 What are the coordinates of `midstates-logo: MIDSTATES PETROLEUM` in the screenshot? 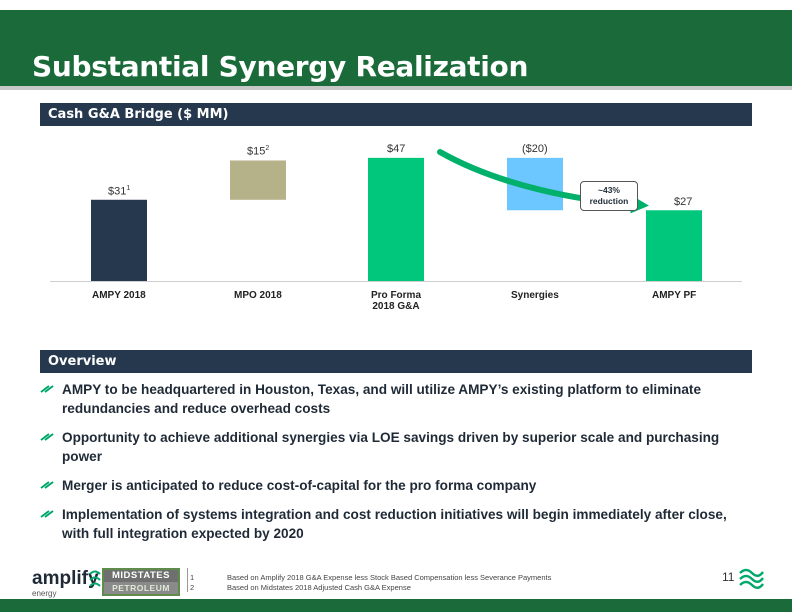 It's located at (141, 582).